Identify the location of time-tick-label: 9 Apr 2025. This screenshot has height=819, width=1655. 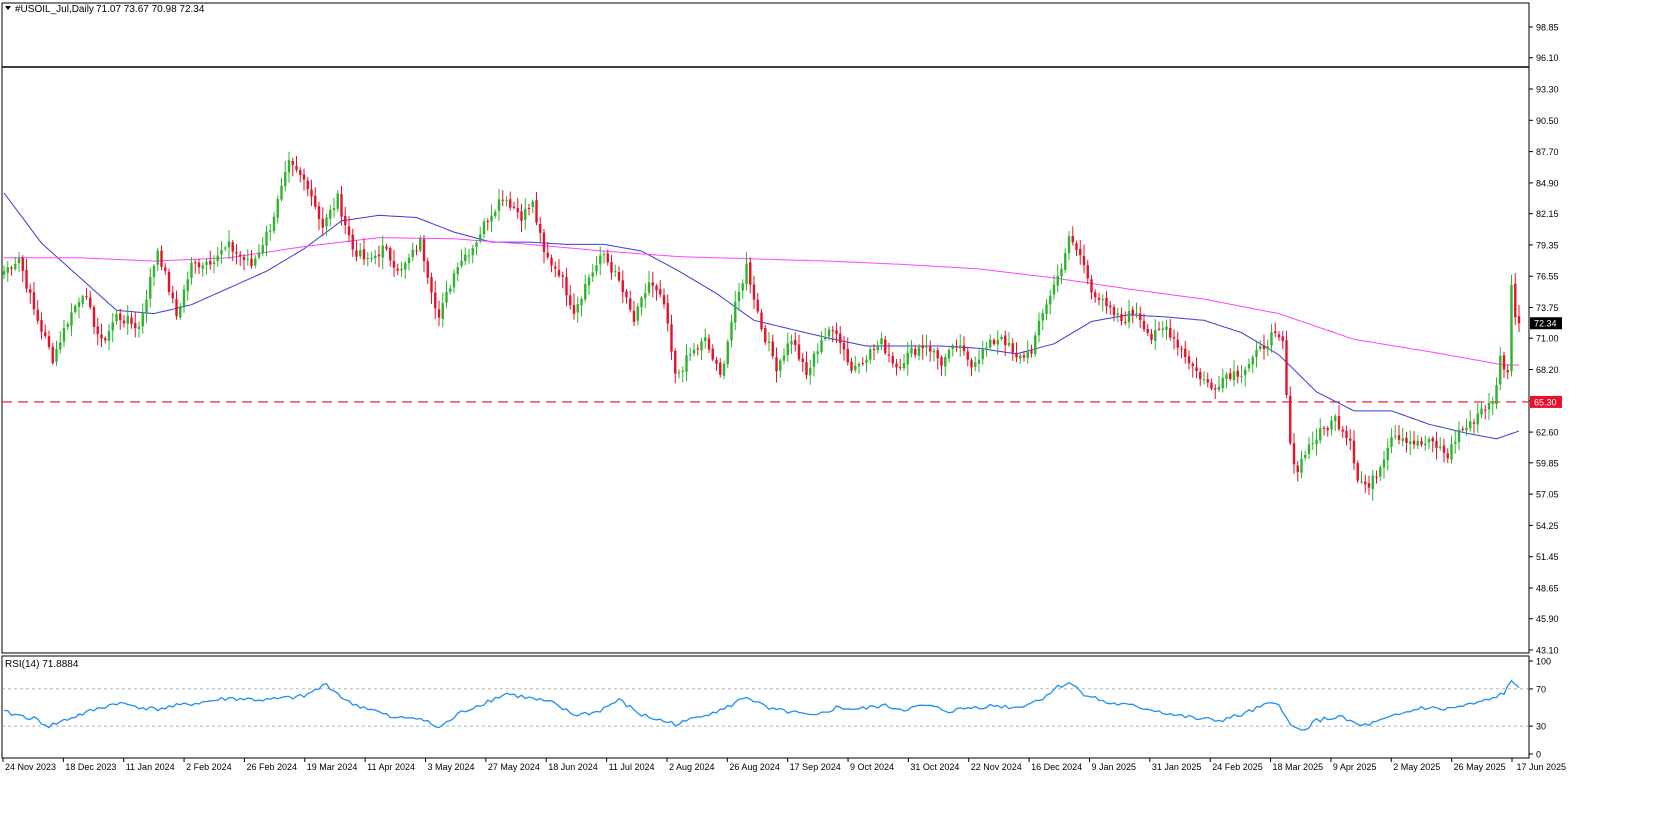
(1355, 767).